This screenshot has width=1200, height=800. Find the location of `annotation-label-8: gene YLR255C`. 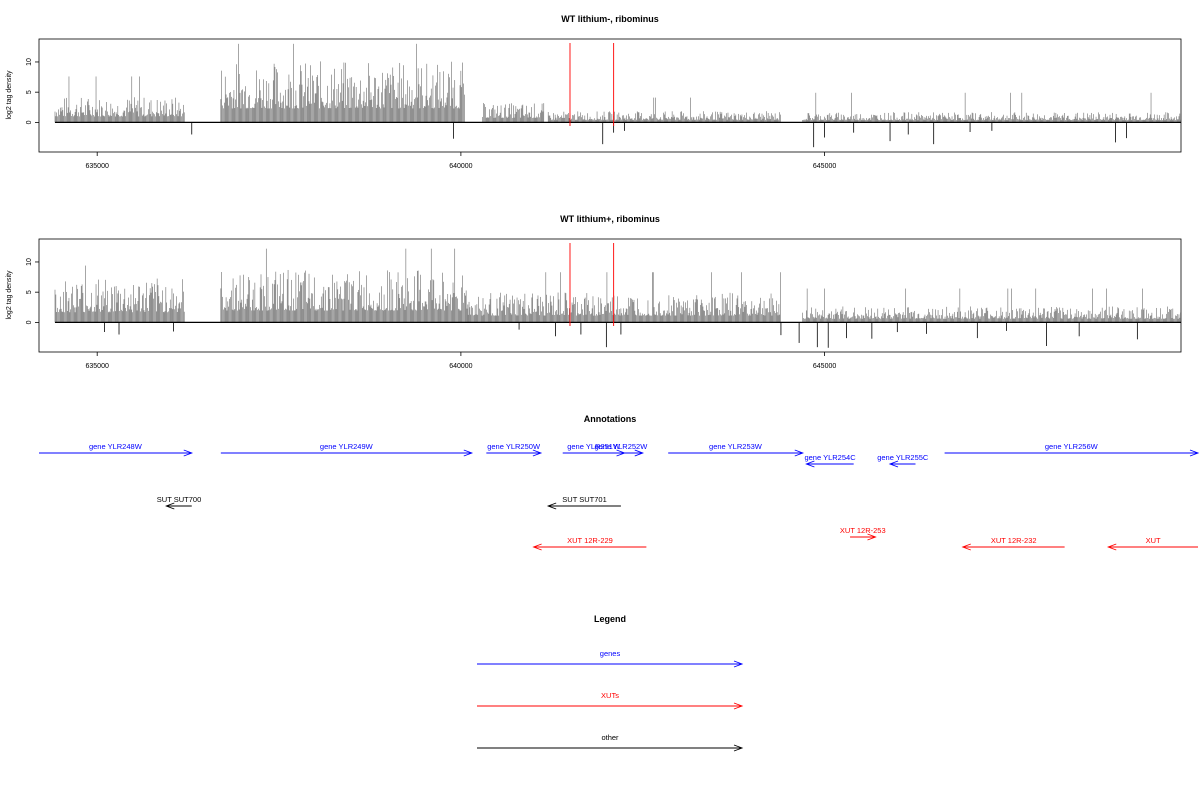

annotation-label-8: gene YLR255C is located at coordinates (903, 457).